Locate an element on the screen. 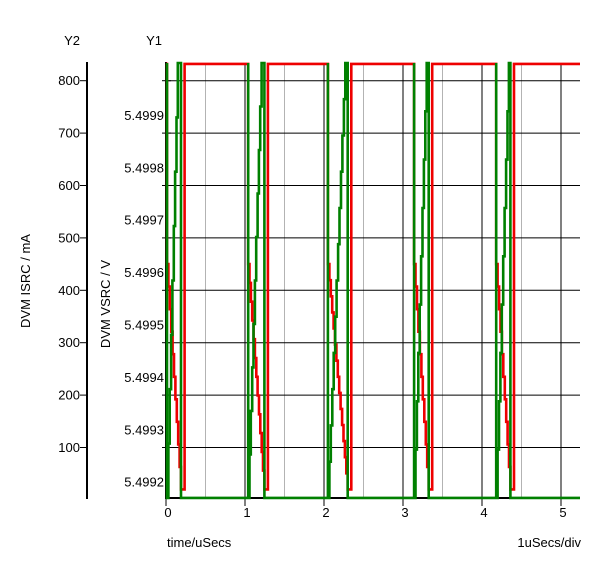 The height and width of the screenshot is (568, 600). x-tick-label: 3 is located at coordinates (404, 512).